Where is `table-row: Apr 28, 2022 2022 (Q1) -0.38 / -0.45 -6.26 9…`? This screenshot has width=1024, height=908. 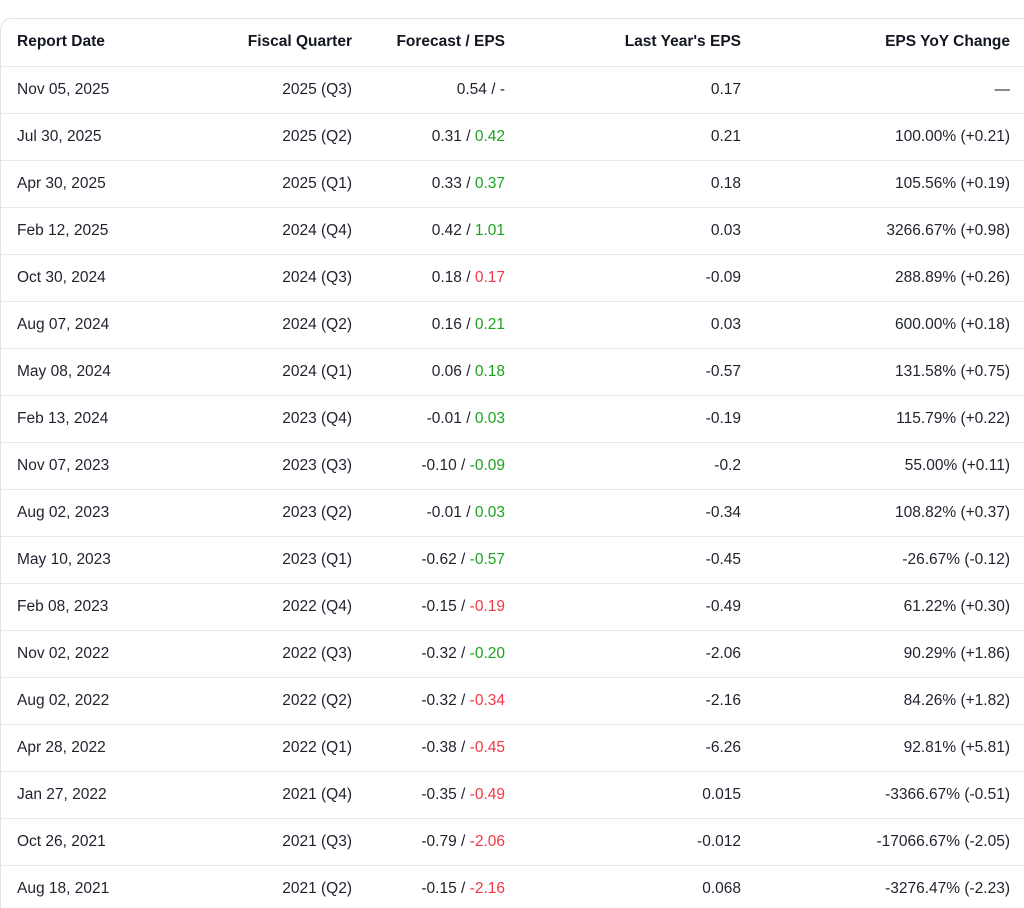
table-row: Apr 28, 2022 2022 (Q1) -0.38 / -0.45 -6.26 9… is located at coordinates (512, 747).